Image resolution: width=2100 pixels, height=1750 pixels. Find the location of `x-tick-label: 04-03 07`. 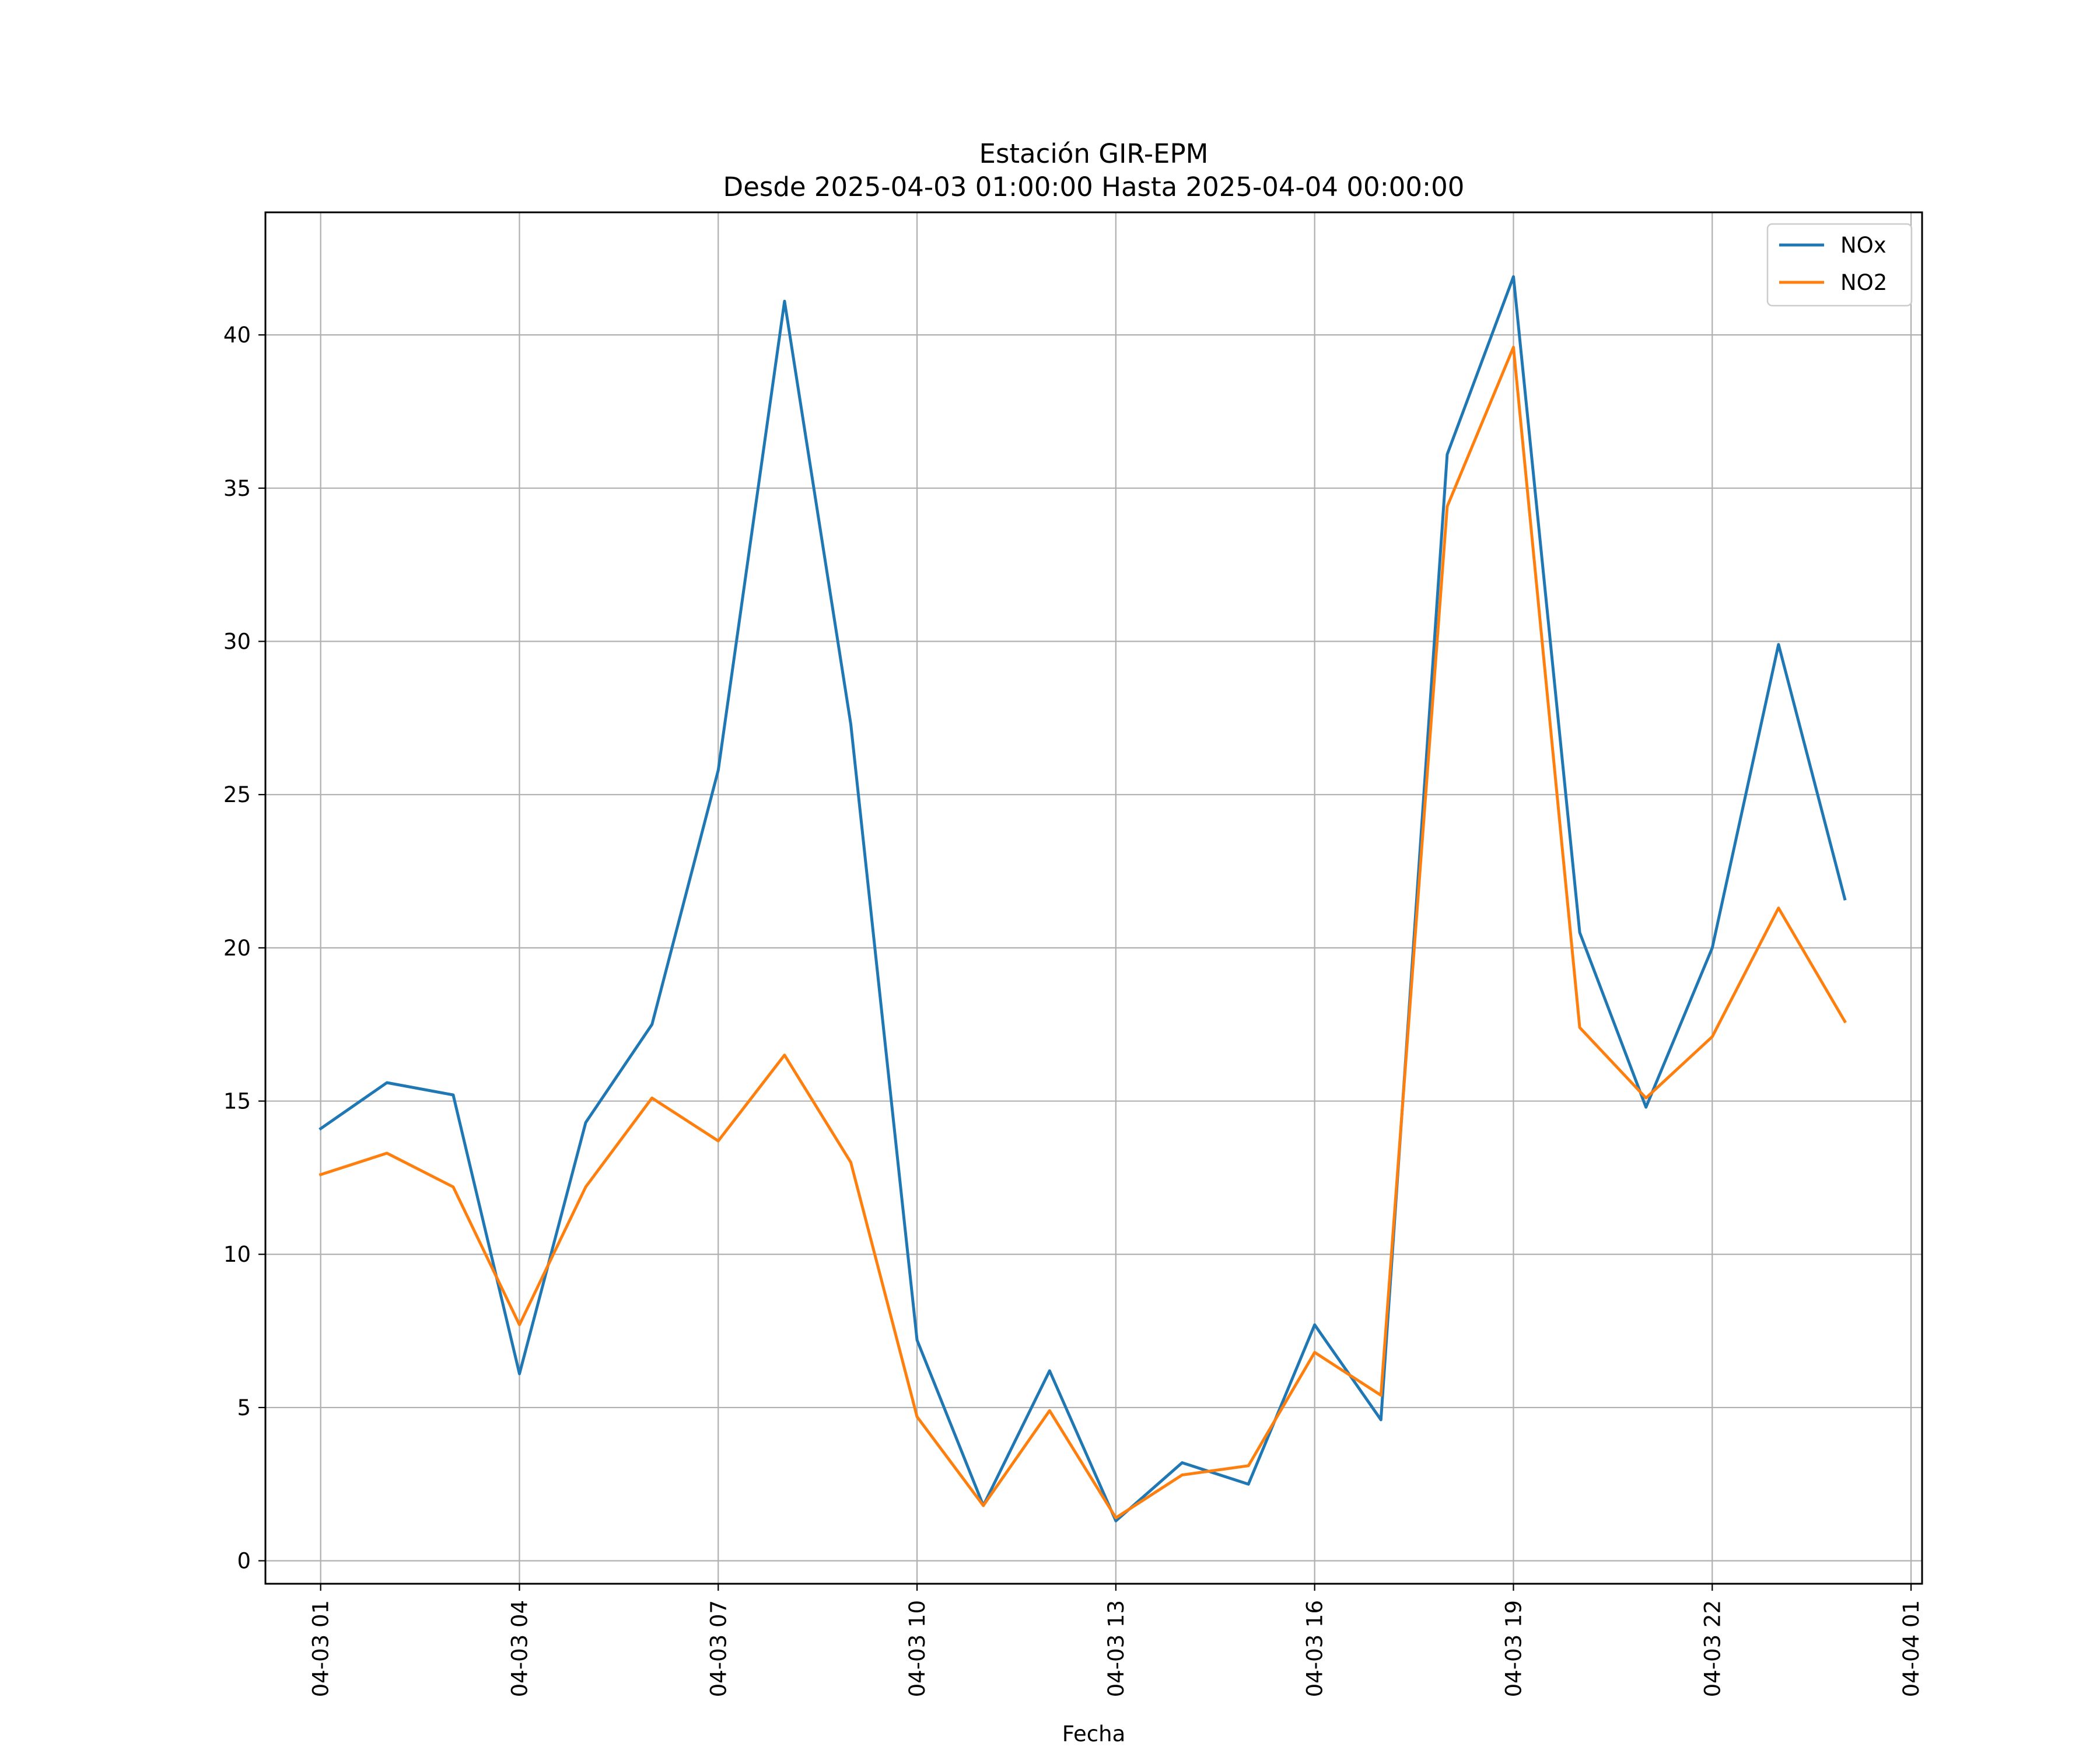

x-tick-label: 04-03 07 is located at coordinates (718, 1648).